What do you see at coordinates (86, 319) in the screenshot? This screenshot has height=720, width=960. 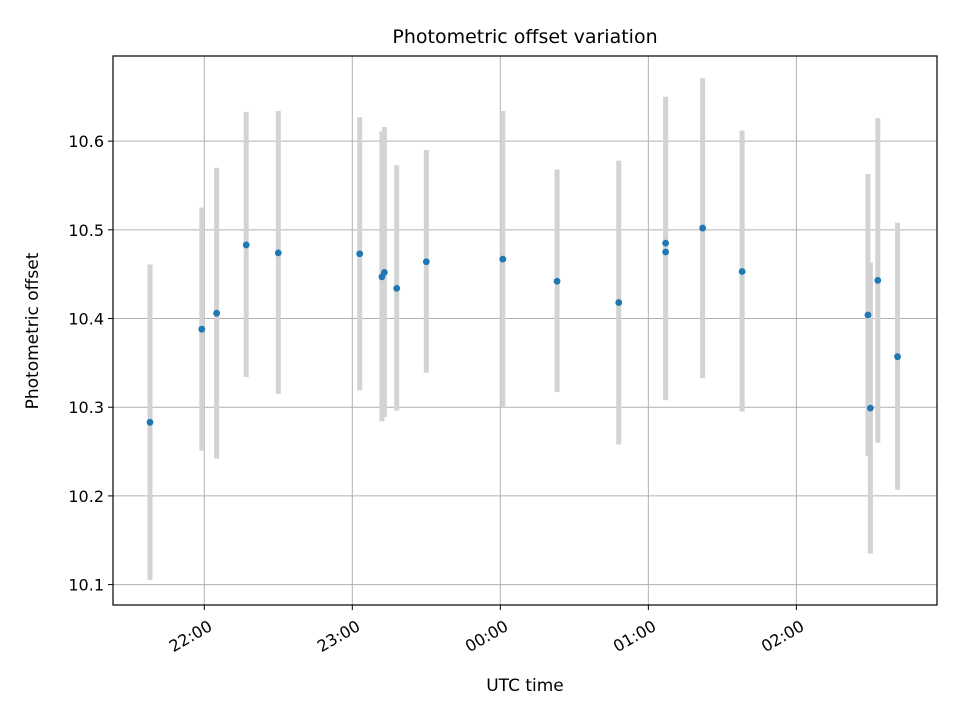 I see `y-tick-label: 10.4` at bounding box center [86, 319].